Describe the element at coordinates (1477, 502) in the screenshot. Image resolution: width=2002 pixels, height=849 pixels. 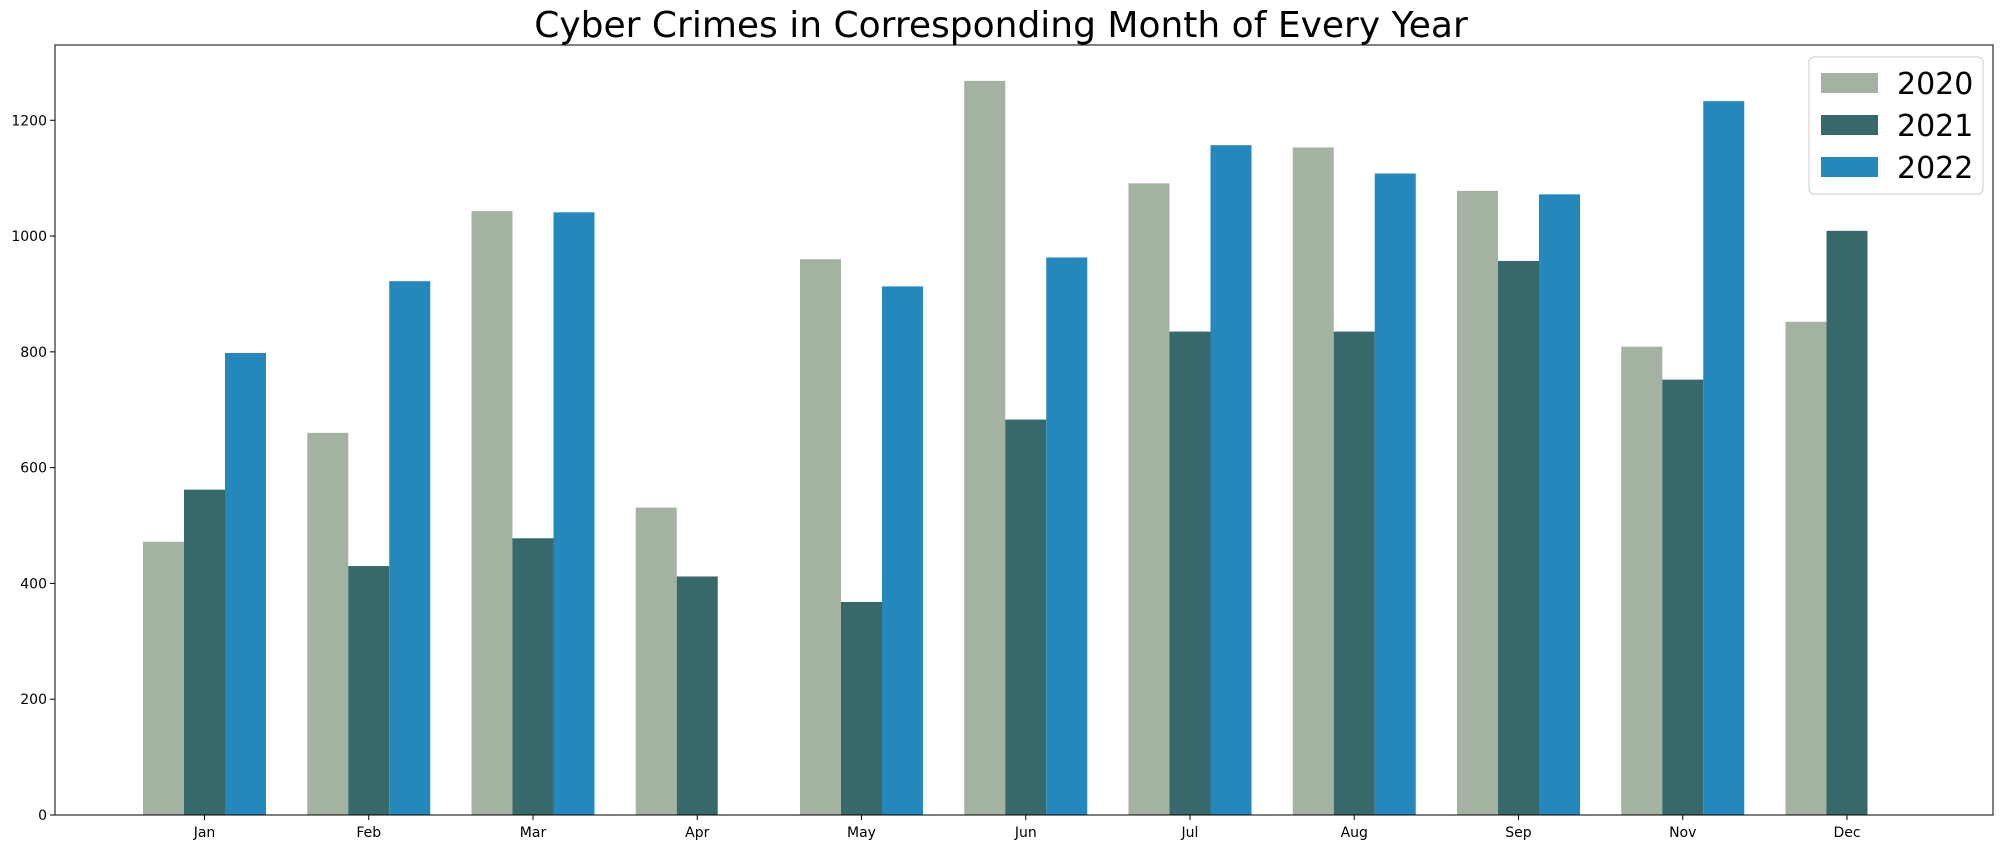
I see `bar-2020-Sep` at that location.